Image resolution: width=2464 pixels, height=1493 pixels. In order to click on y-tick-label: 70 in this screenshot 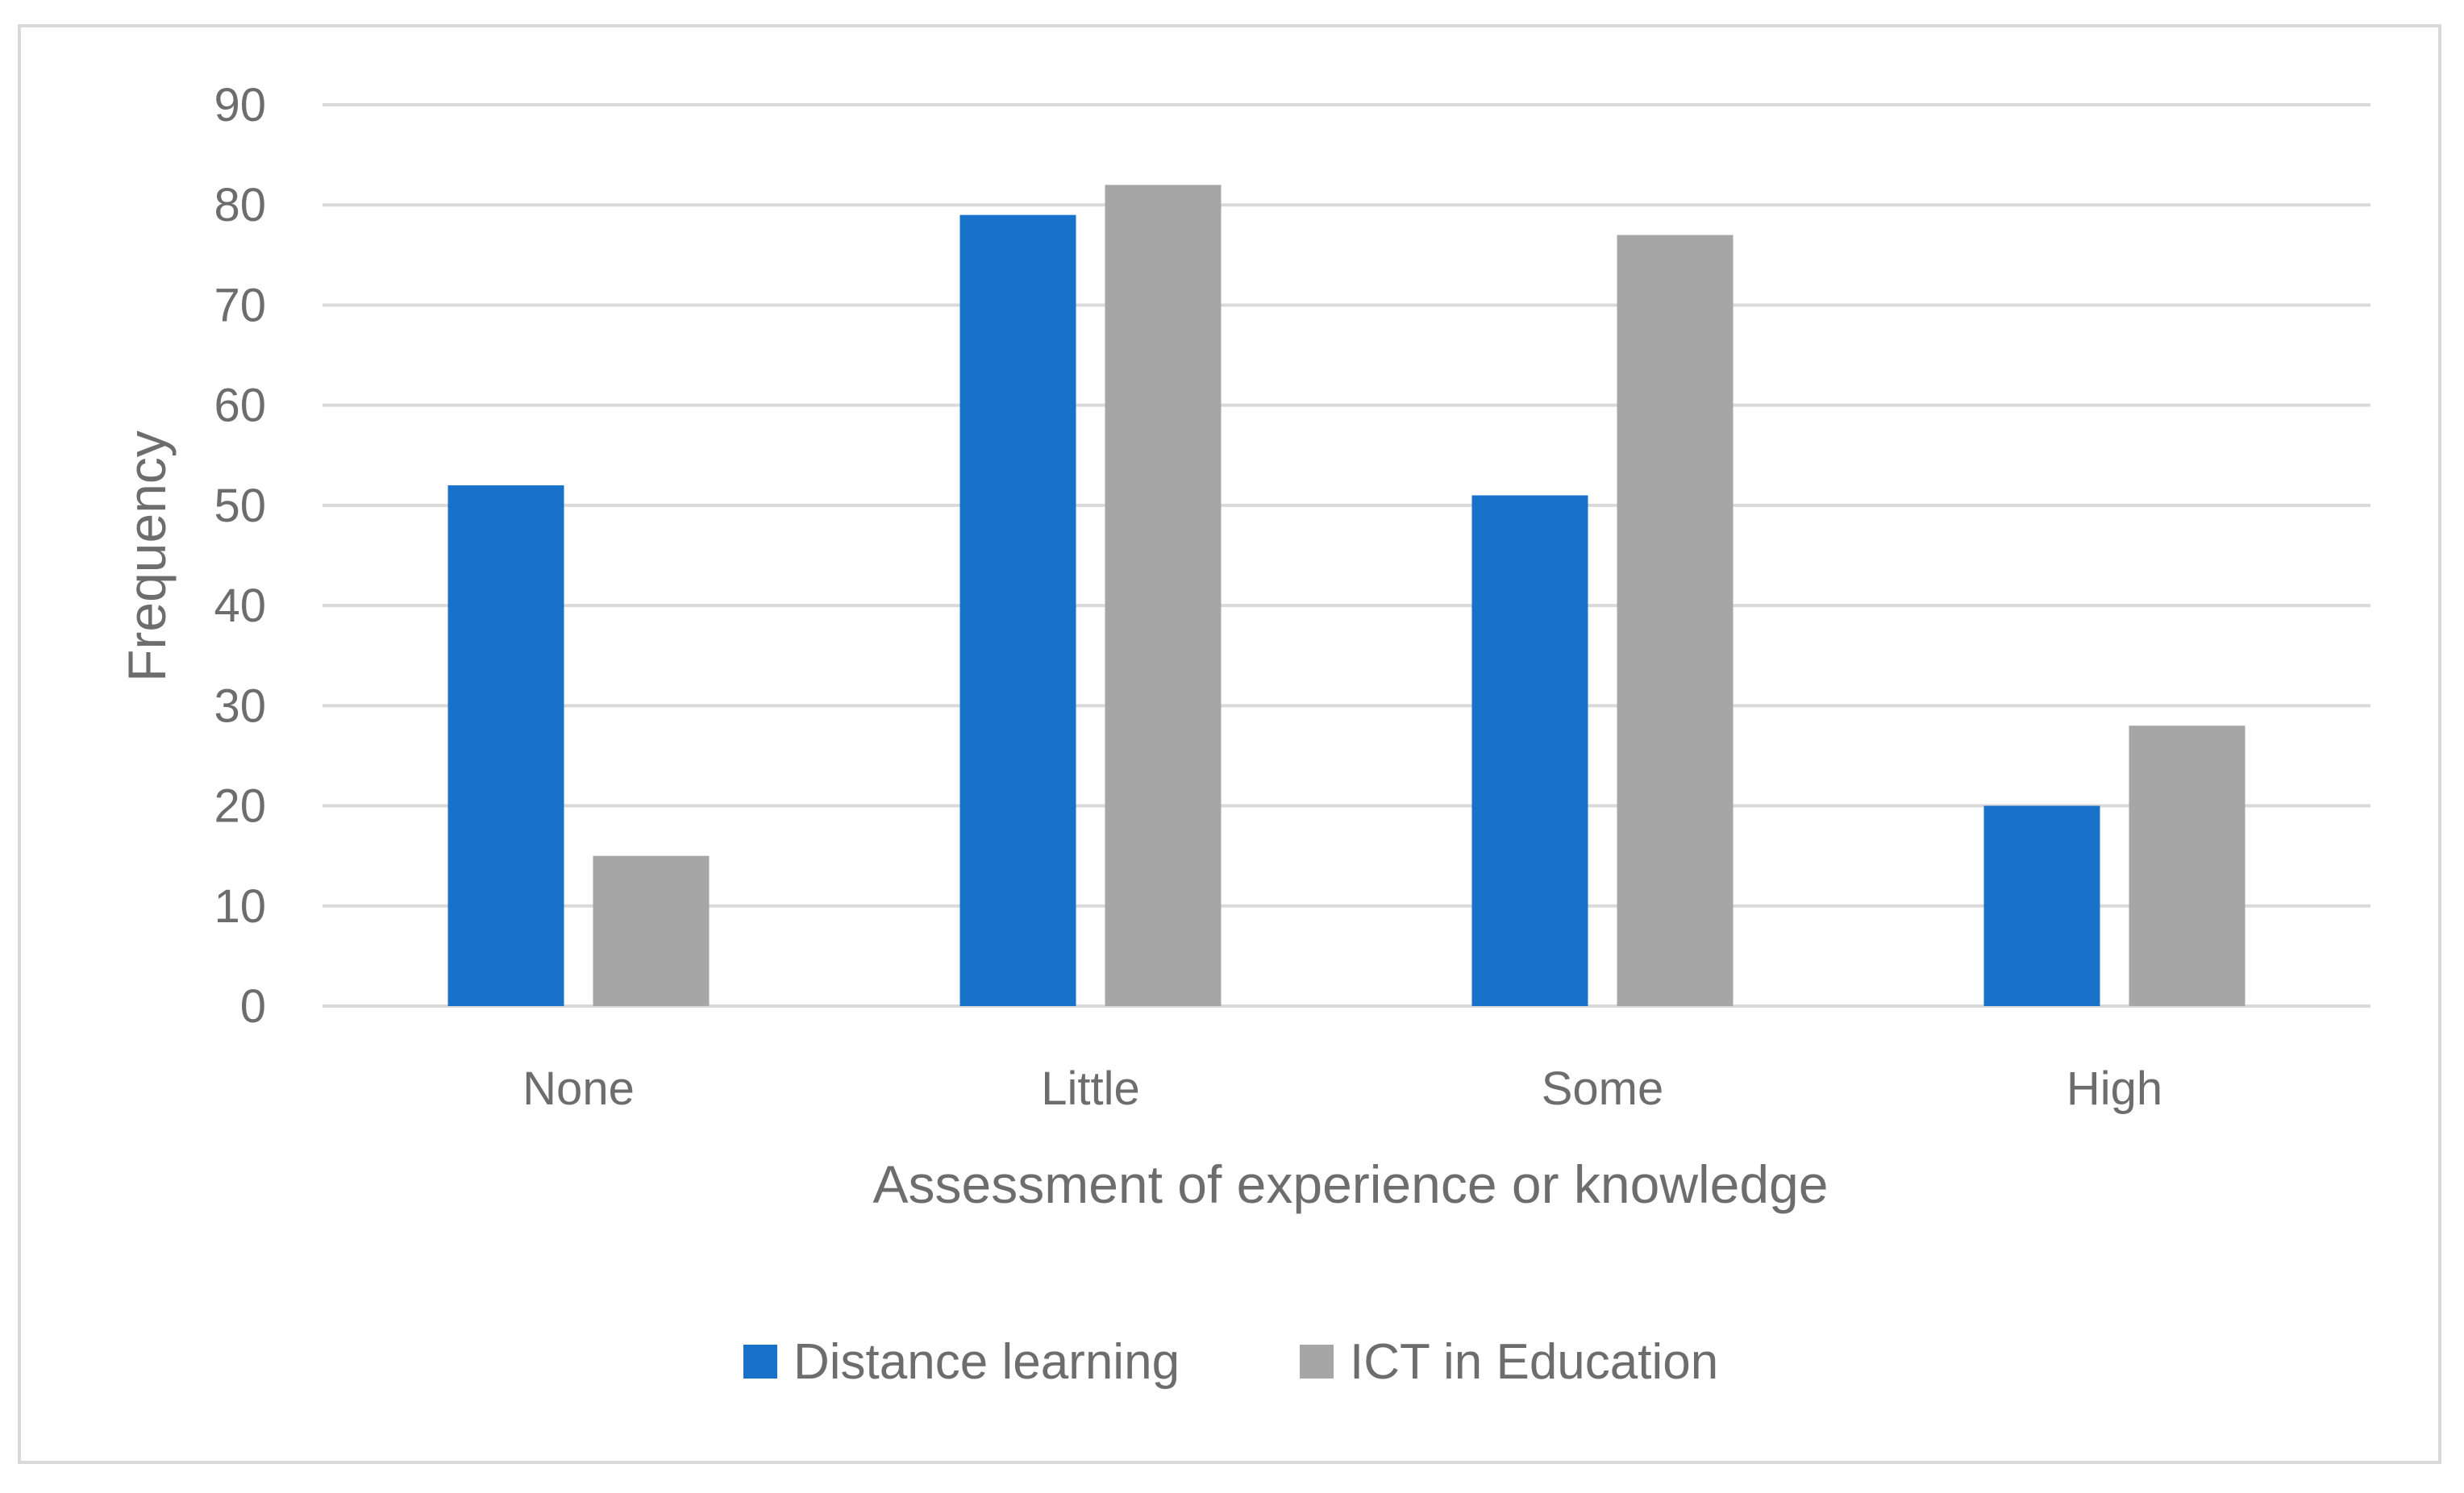, I will do `click(240, 305)`.